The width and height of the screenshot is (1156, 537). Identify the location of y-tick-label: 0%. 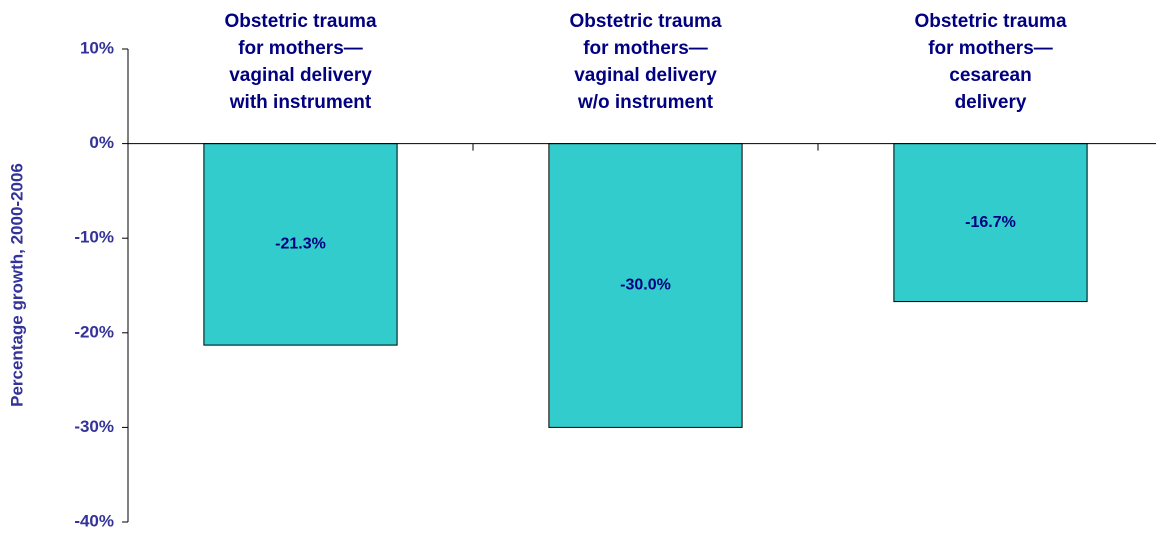
(101, 142).